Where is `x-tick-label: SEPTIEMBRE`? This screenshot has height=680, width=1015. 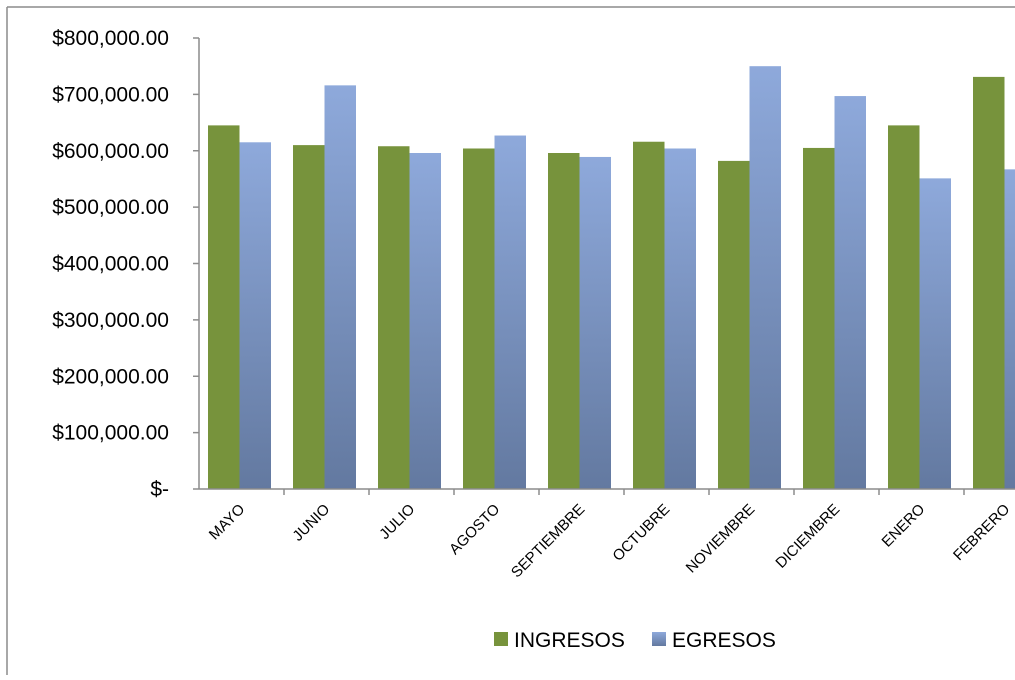 x-tick-label: SEPTIEMBRE is located at coordinates (548, 541).